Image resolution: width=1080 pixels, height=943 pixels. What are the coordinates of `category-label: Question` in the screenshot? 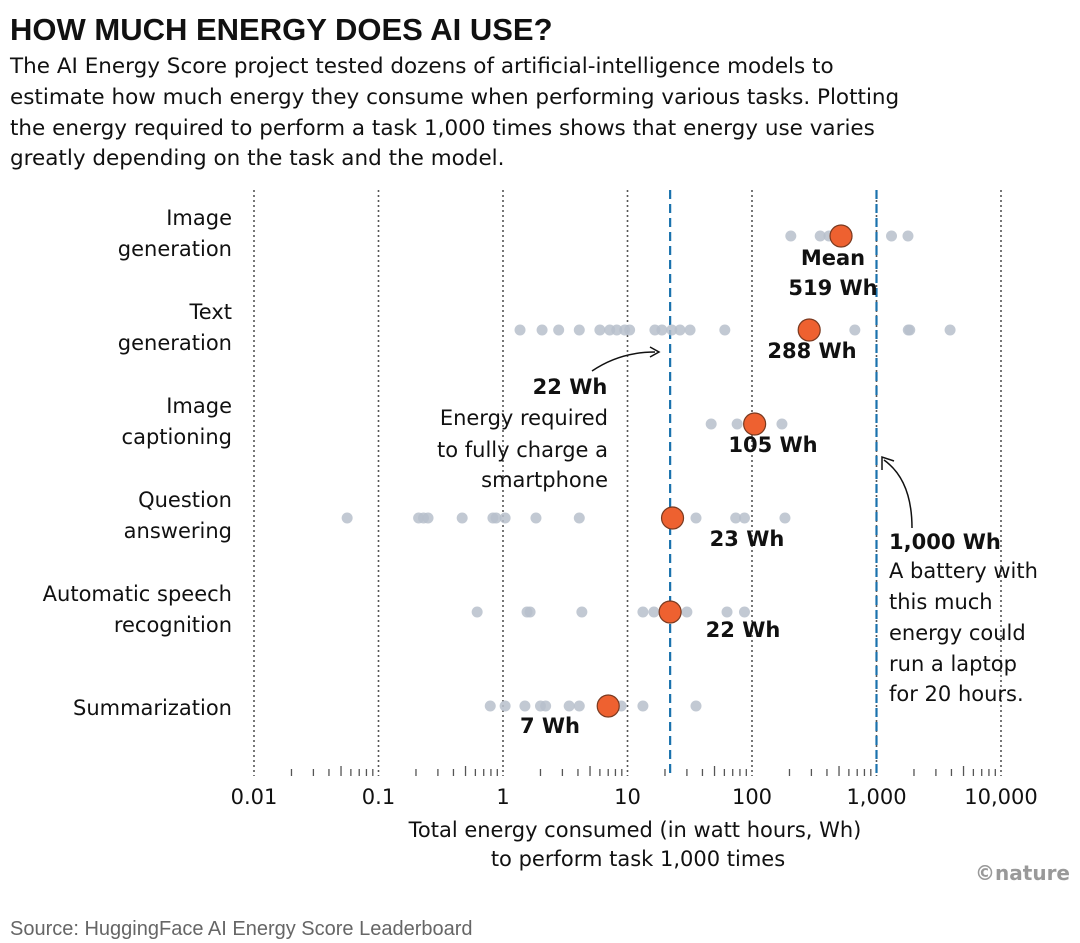 It's located at (185, 500).